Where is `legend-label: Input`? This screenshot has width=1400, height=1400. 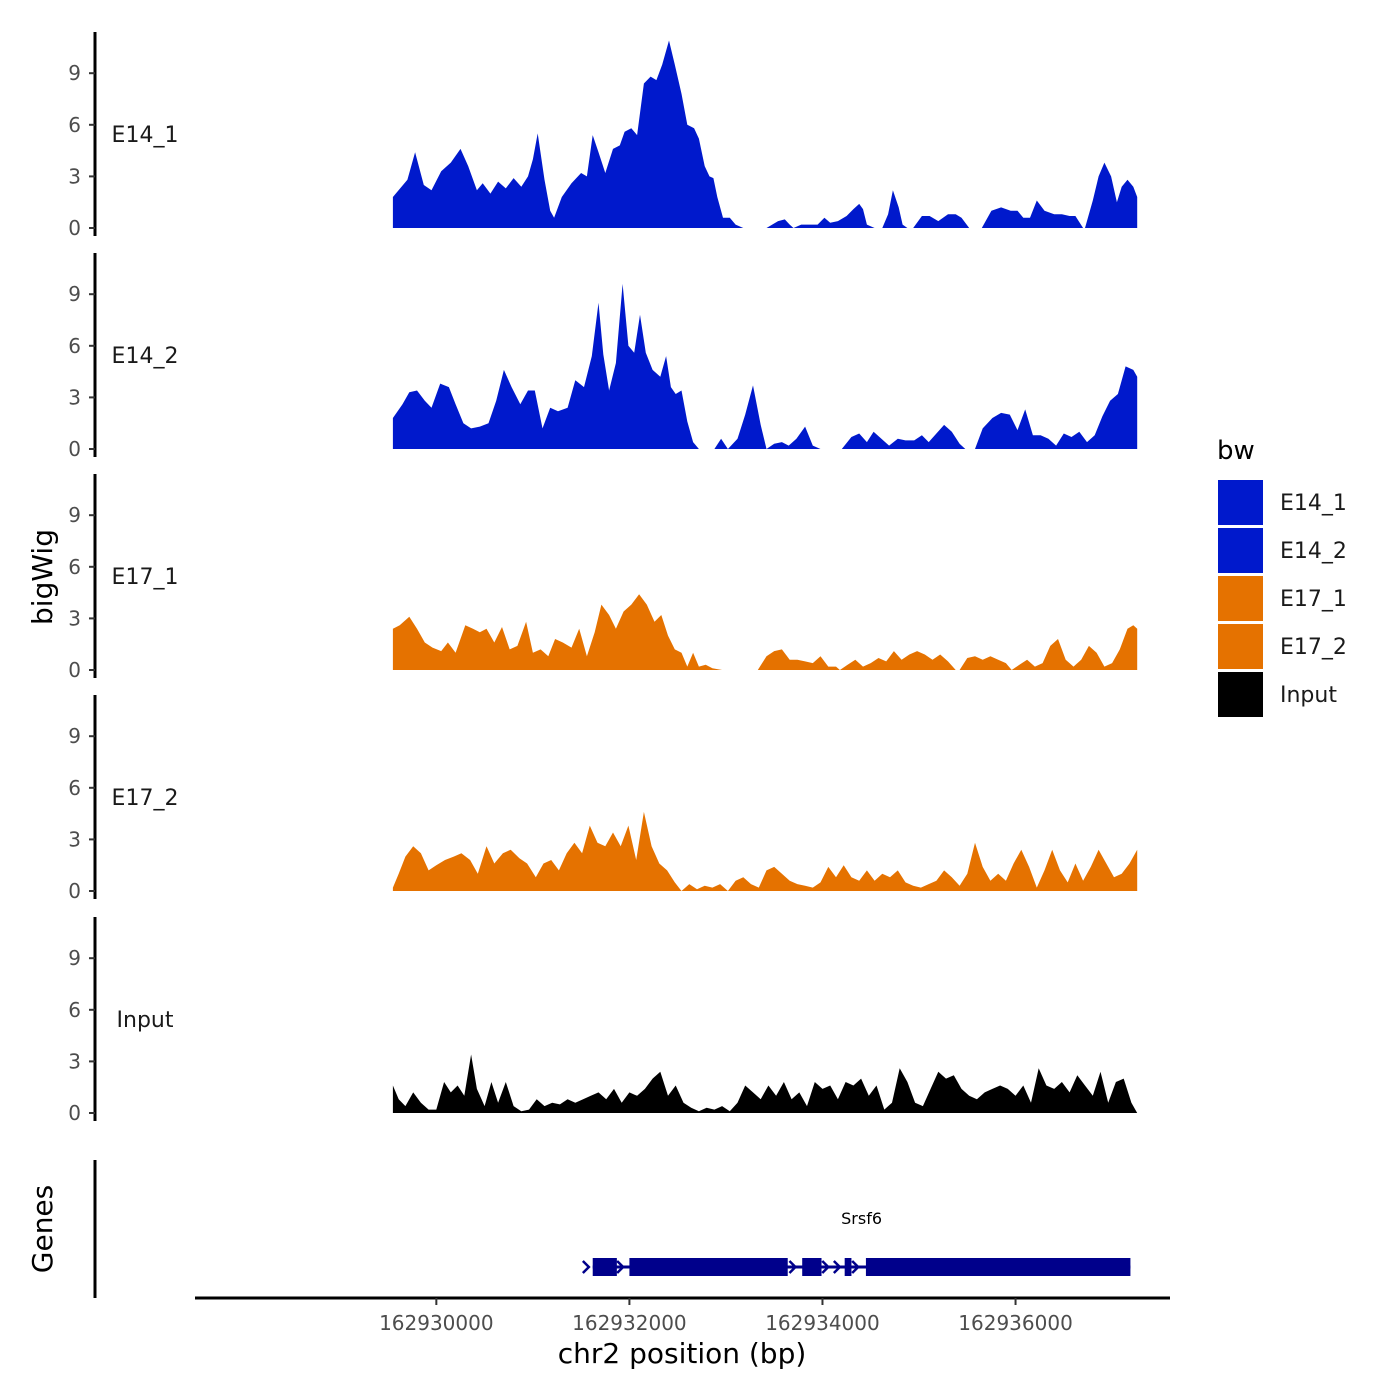
legend-label: Input is located at coordinates (1308, 695).